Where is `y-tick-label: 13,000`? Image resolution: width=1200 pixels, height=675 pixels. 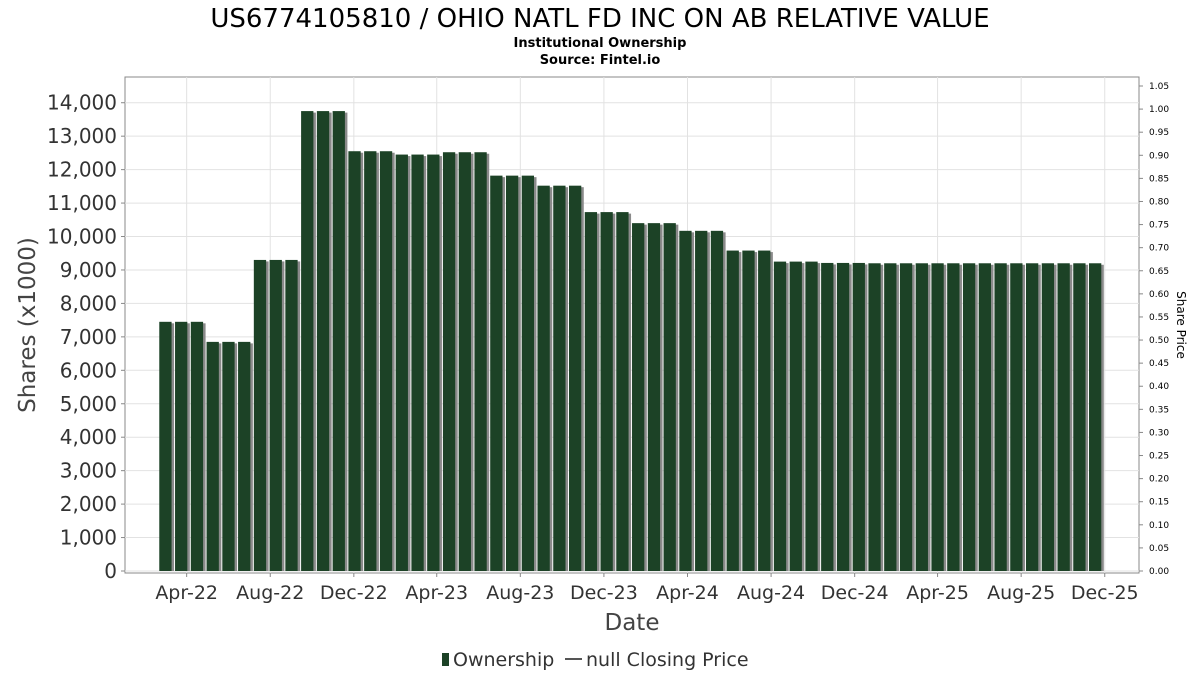 y-tick-label: 13,000 is located at coordinates (82, 136).